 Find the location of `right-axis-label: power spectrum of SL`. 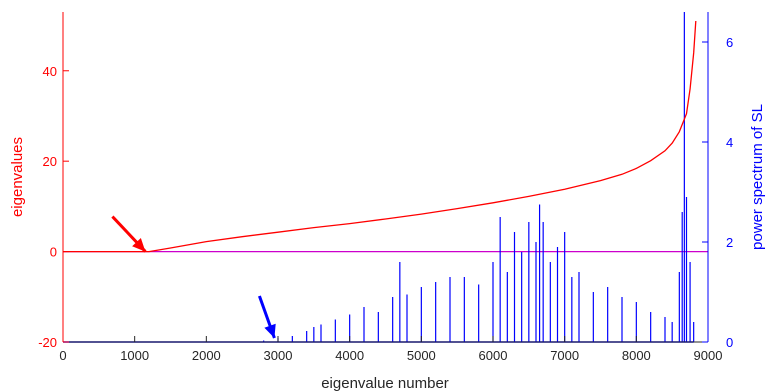

right-axis-label: power spectrum of SL is located at coordinates (757, 177).